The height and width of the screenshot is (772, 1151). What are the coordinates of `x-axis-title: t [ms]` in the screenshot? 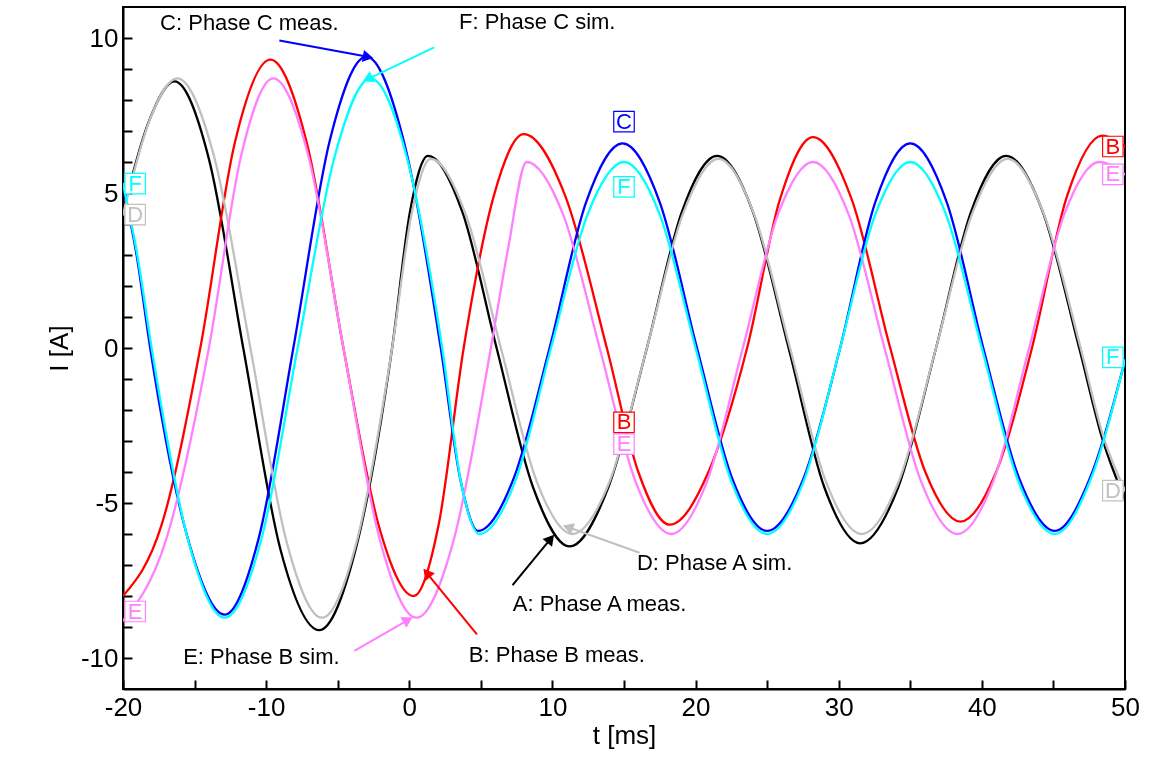 It's located at (624, 734).